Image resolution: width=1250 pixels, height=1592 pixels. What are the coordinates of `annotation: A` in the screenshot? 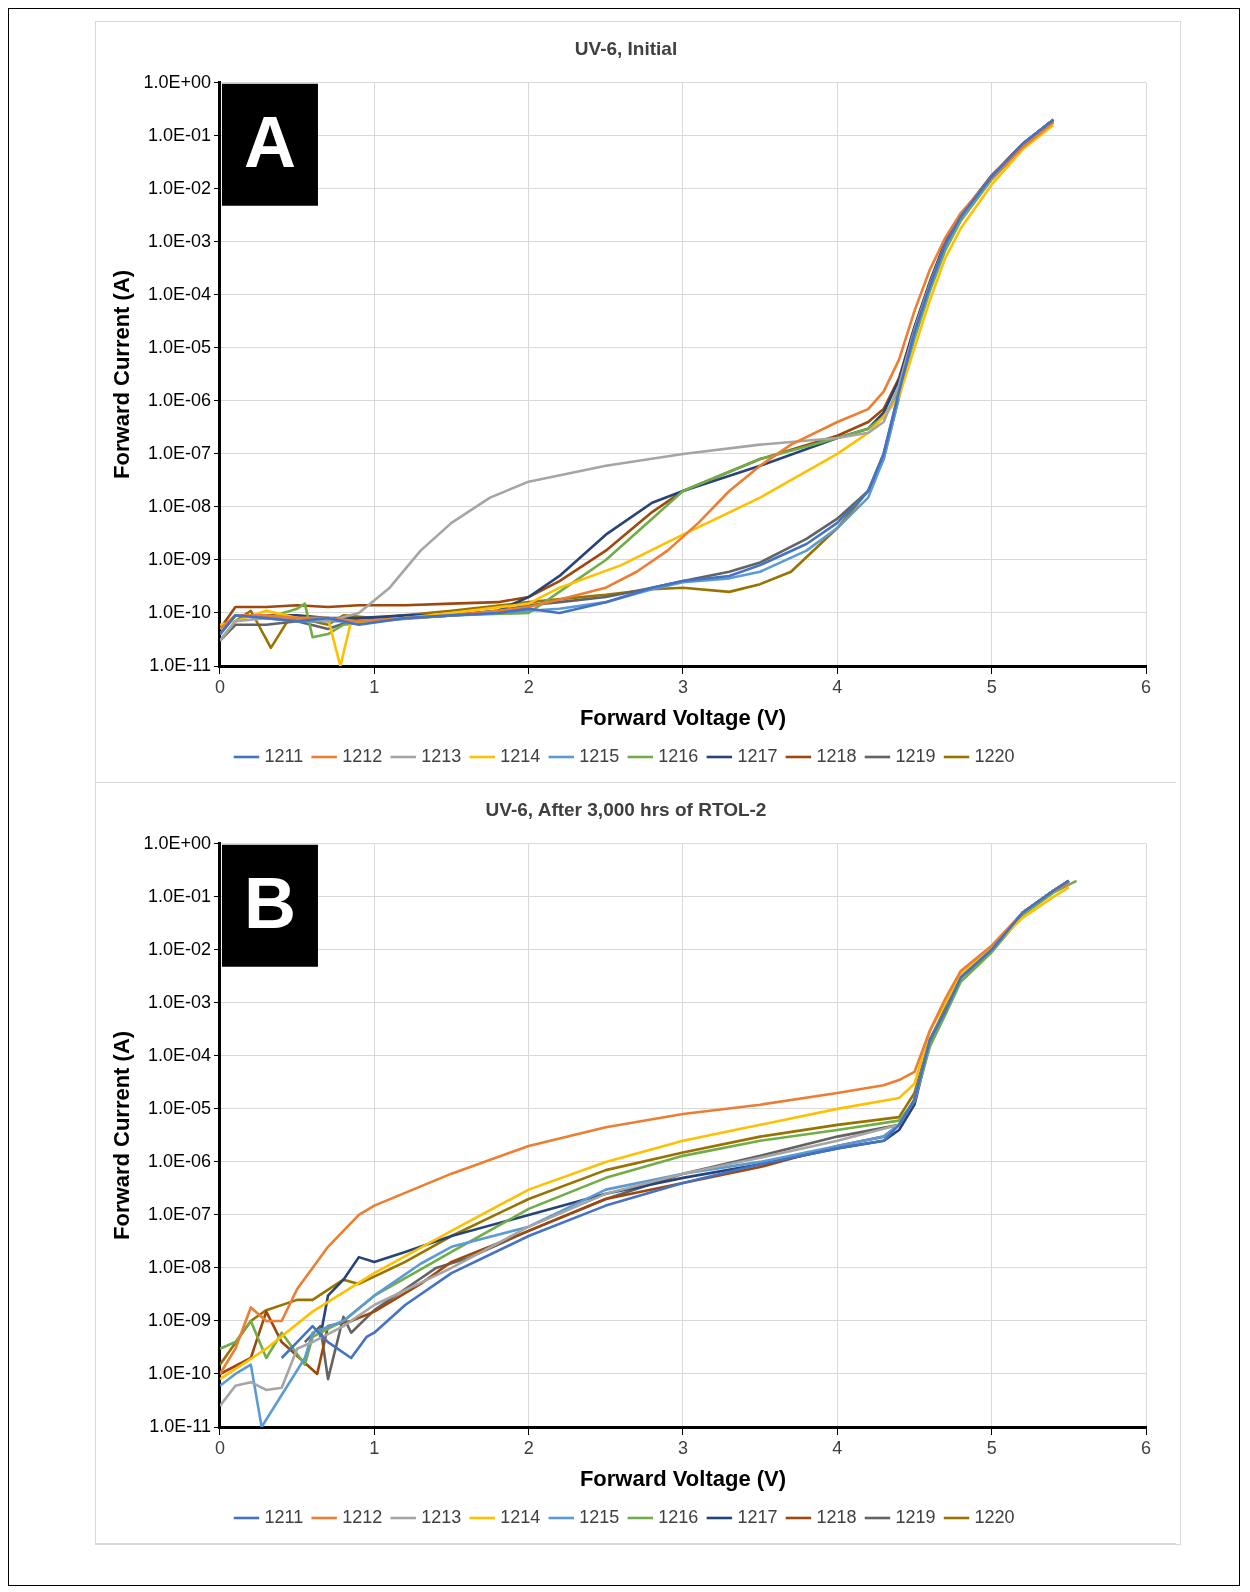 It's located at (269, 141).